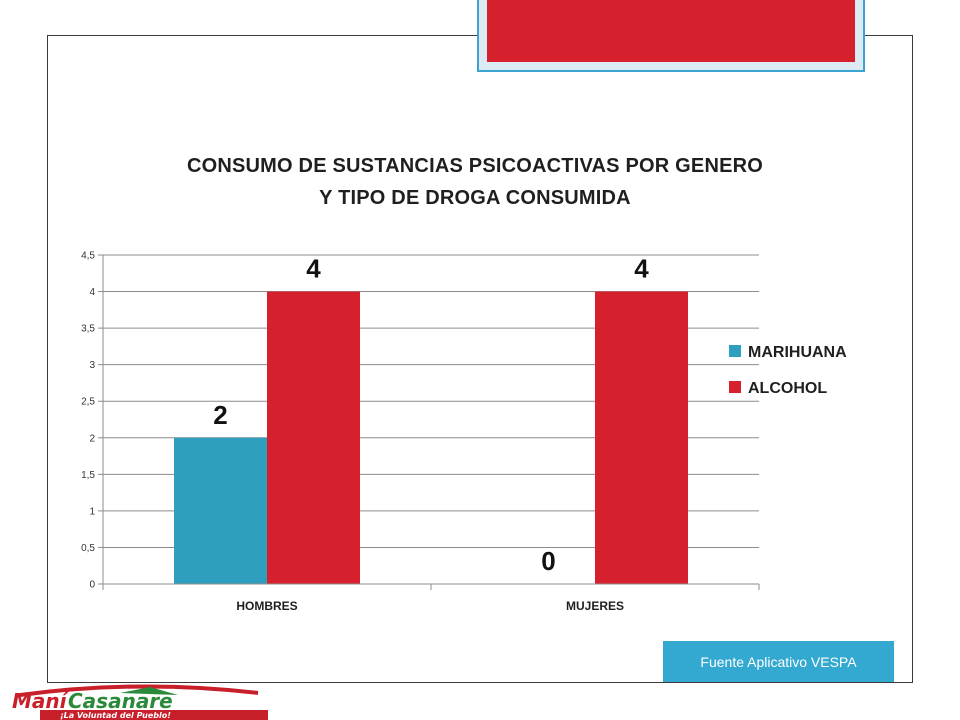  What do you see at coordinates (88, 475) in the screenshot?
I see `y-tick-label: 1,5` at bounding box center [88, 475].